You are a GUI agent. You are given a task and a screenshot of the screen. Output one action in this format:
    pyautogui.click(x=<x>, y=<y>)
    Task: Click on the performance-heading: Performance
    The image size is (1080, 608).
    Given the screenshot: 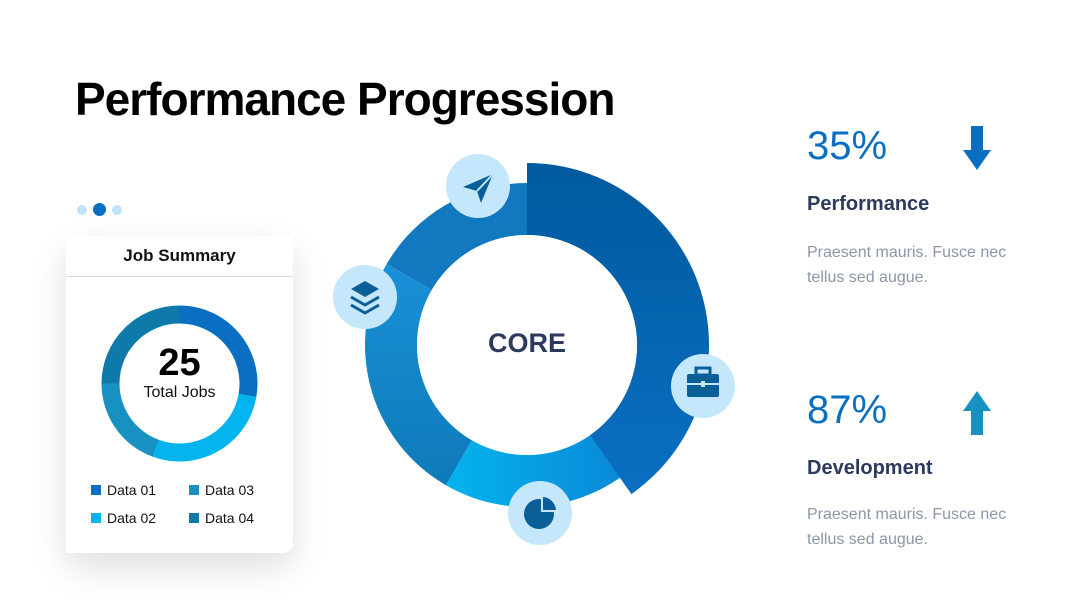 What is the action you would take?
    pyautogui.click(x=868, y=204)
    